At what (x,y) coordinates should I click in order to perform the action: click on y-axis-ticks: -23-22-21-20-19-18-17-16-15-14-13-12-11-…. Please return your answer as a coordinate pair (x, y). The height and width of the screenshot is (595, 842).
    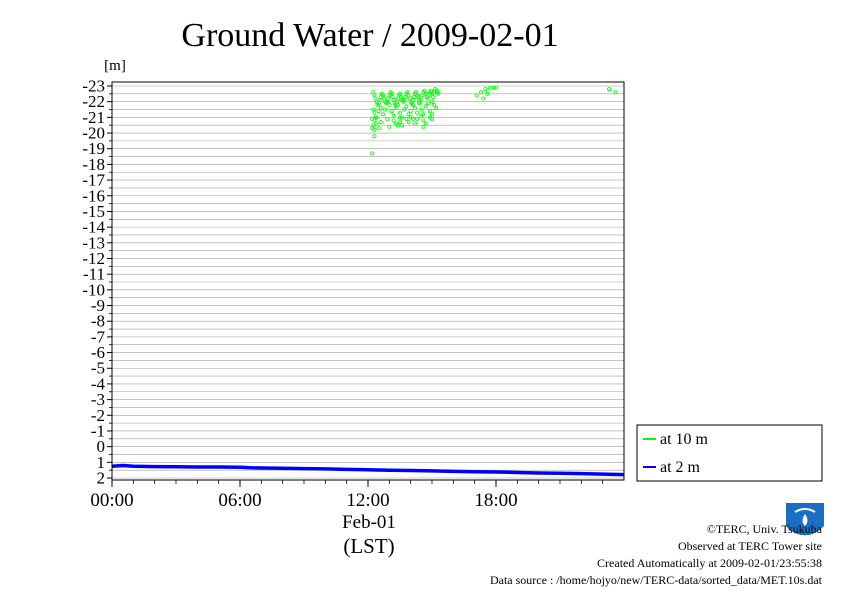
    Looking at the image, I should click on (97, 282).